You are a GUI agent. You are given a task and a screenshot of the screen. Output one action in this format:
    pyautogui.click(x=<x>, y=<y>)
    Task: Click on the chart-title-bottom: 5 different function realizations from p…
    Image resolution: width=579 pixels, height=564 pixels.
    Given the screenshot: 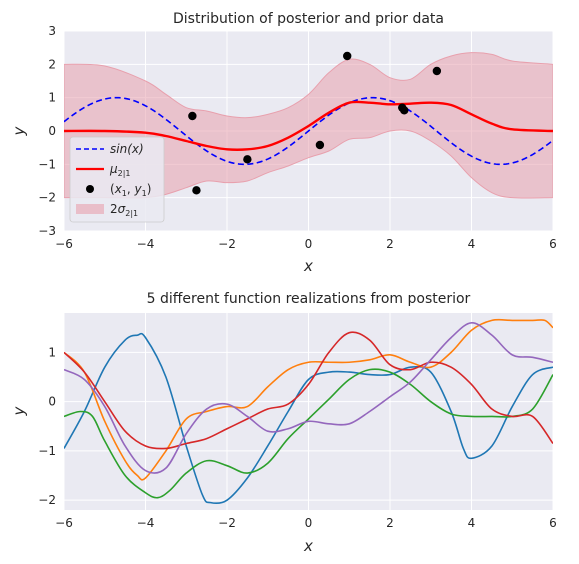 What is the action you would take?
    pyautogui.click(x=309, y=299)
    